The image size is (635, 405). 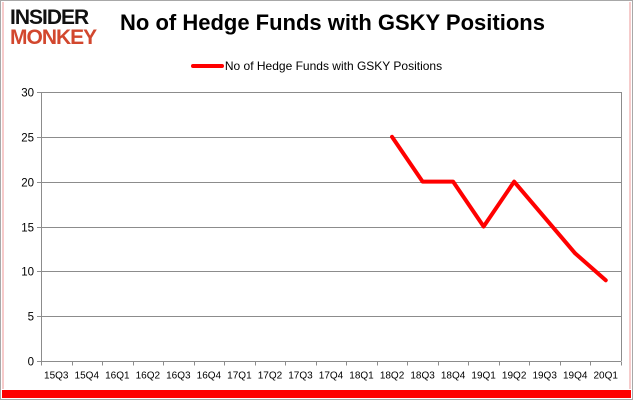 I want to click on x-tick-label: 17Q2, so click(x=270, y=376).